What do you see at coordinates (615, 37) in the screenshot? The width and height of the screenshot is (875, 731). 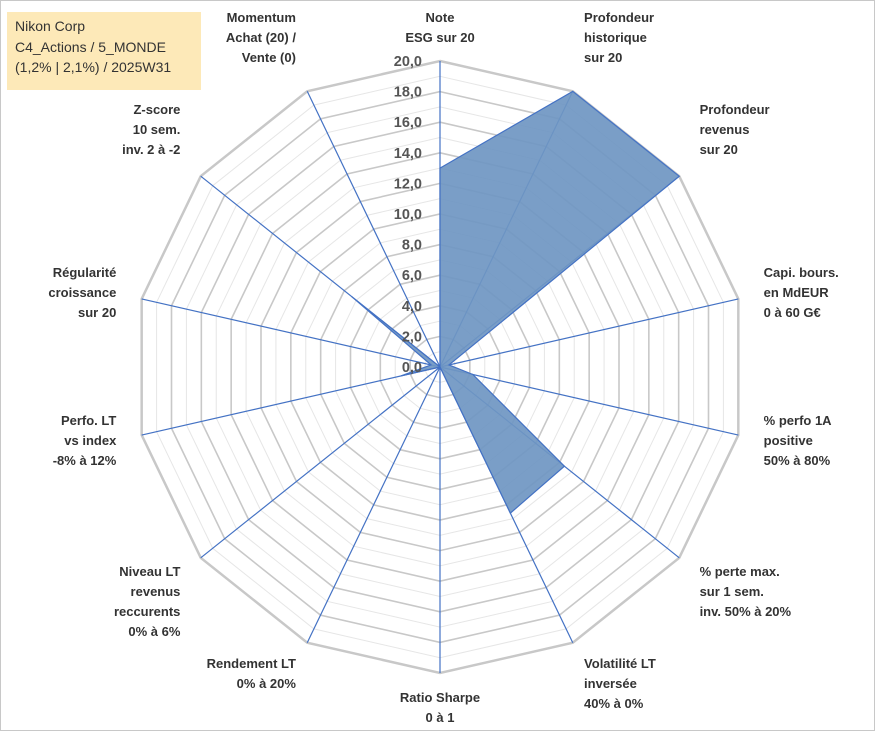 I see `axis-label-1-line-1: historique` at bounding box center [615, 37].